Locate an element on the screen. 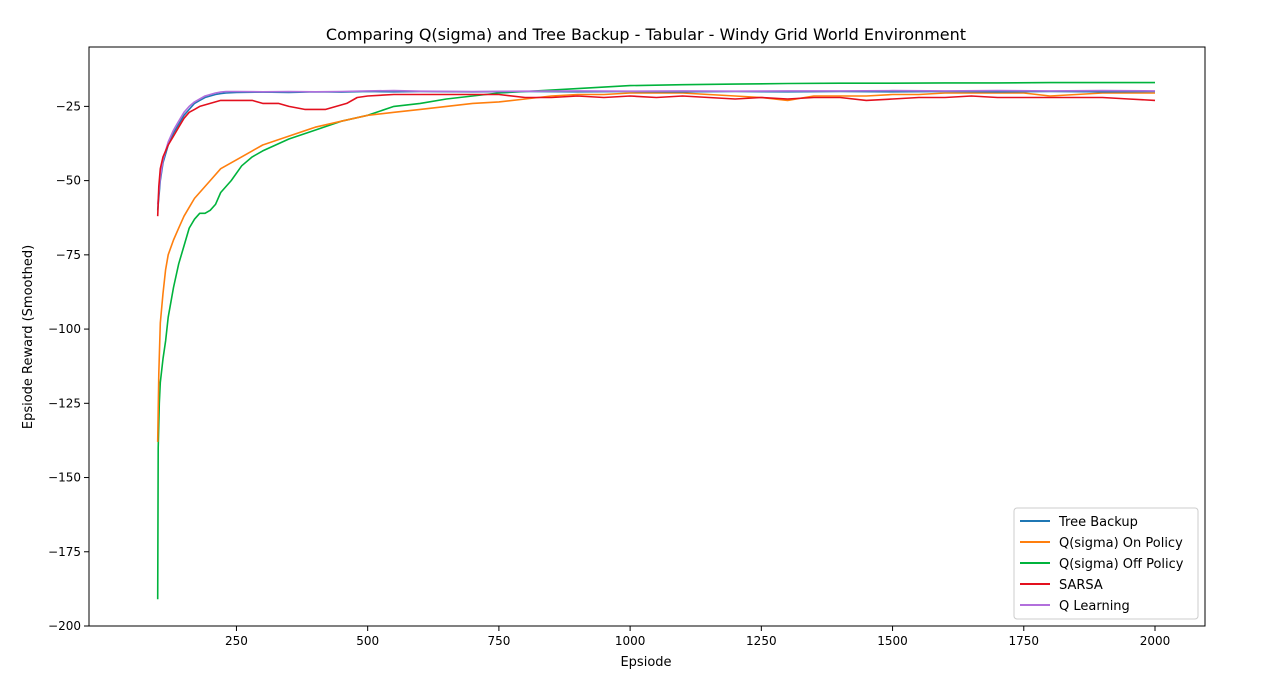 The width and height of the screenshot is (1283, 687). y-tick-label: −75 is located at coordinates (68, 255).